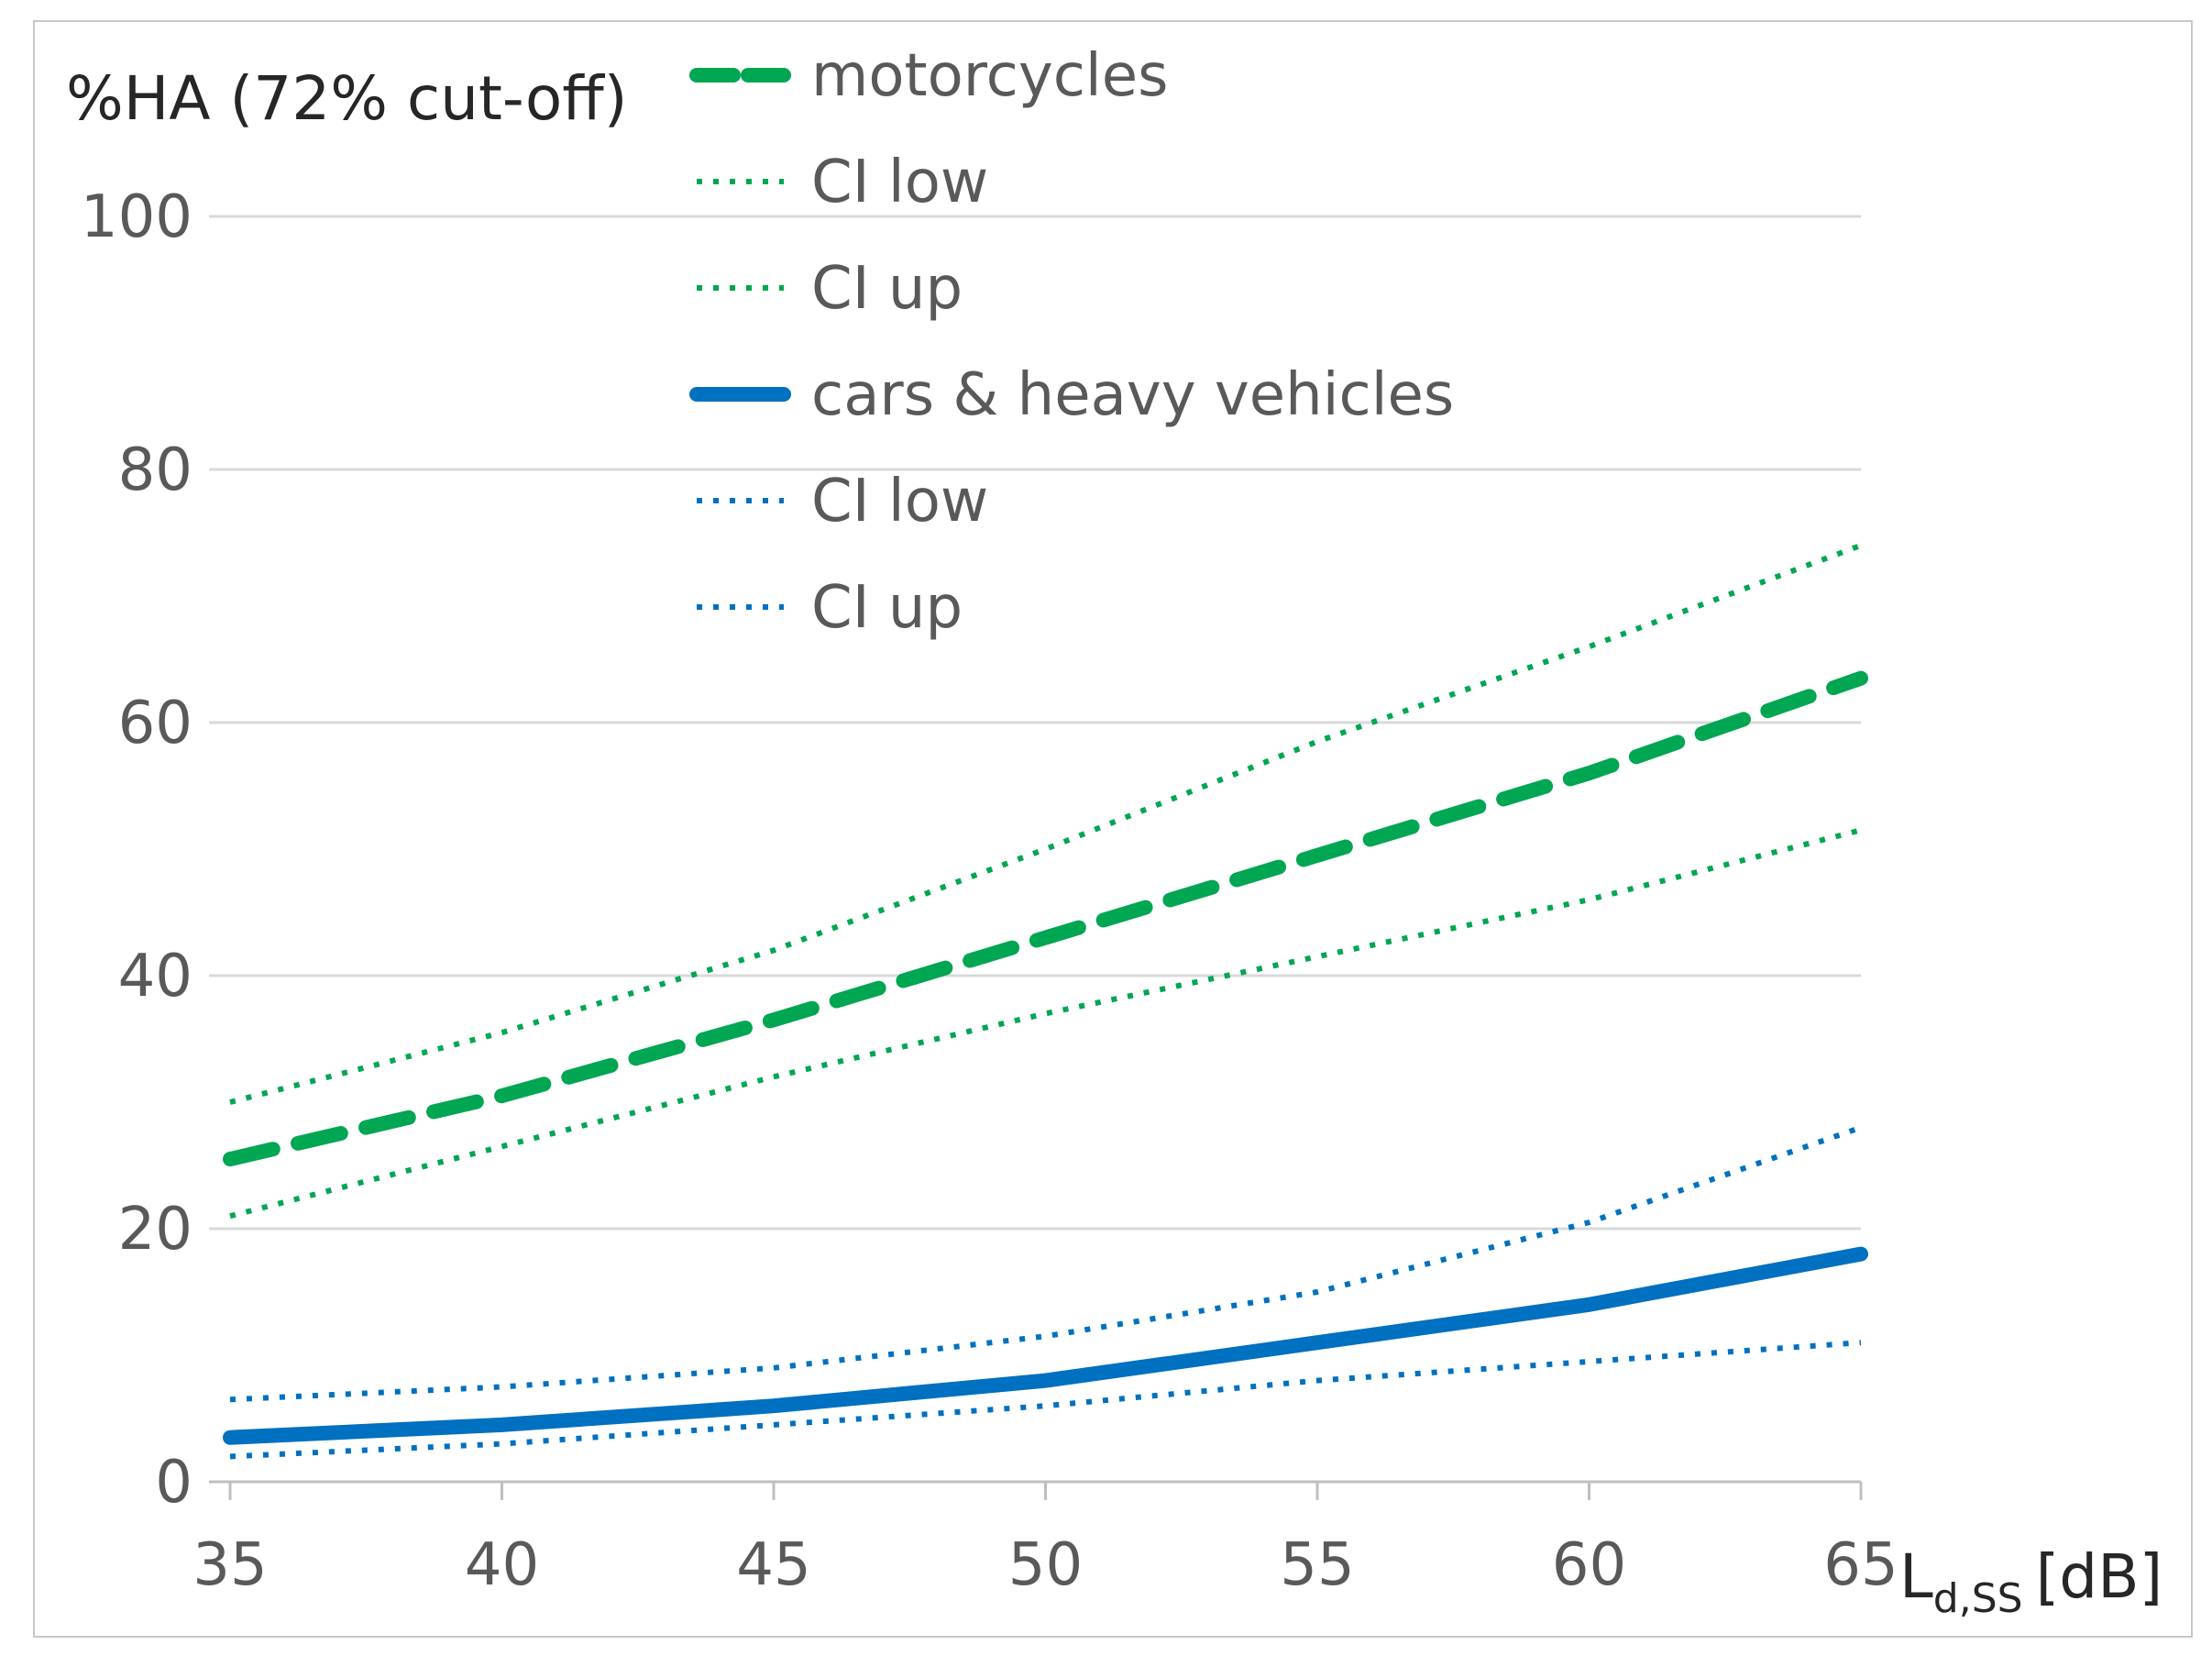  I want to click on y-tick-label: 0, so click(174, 1483).